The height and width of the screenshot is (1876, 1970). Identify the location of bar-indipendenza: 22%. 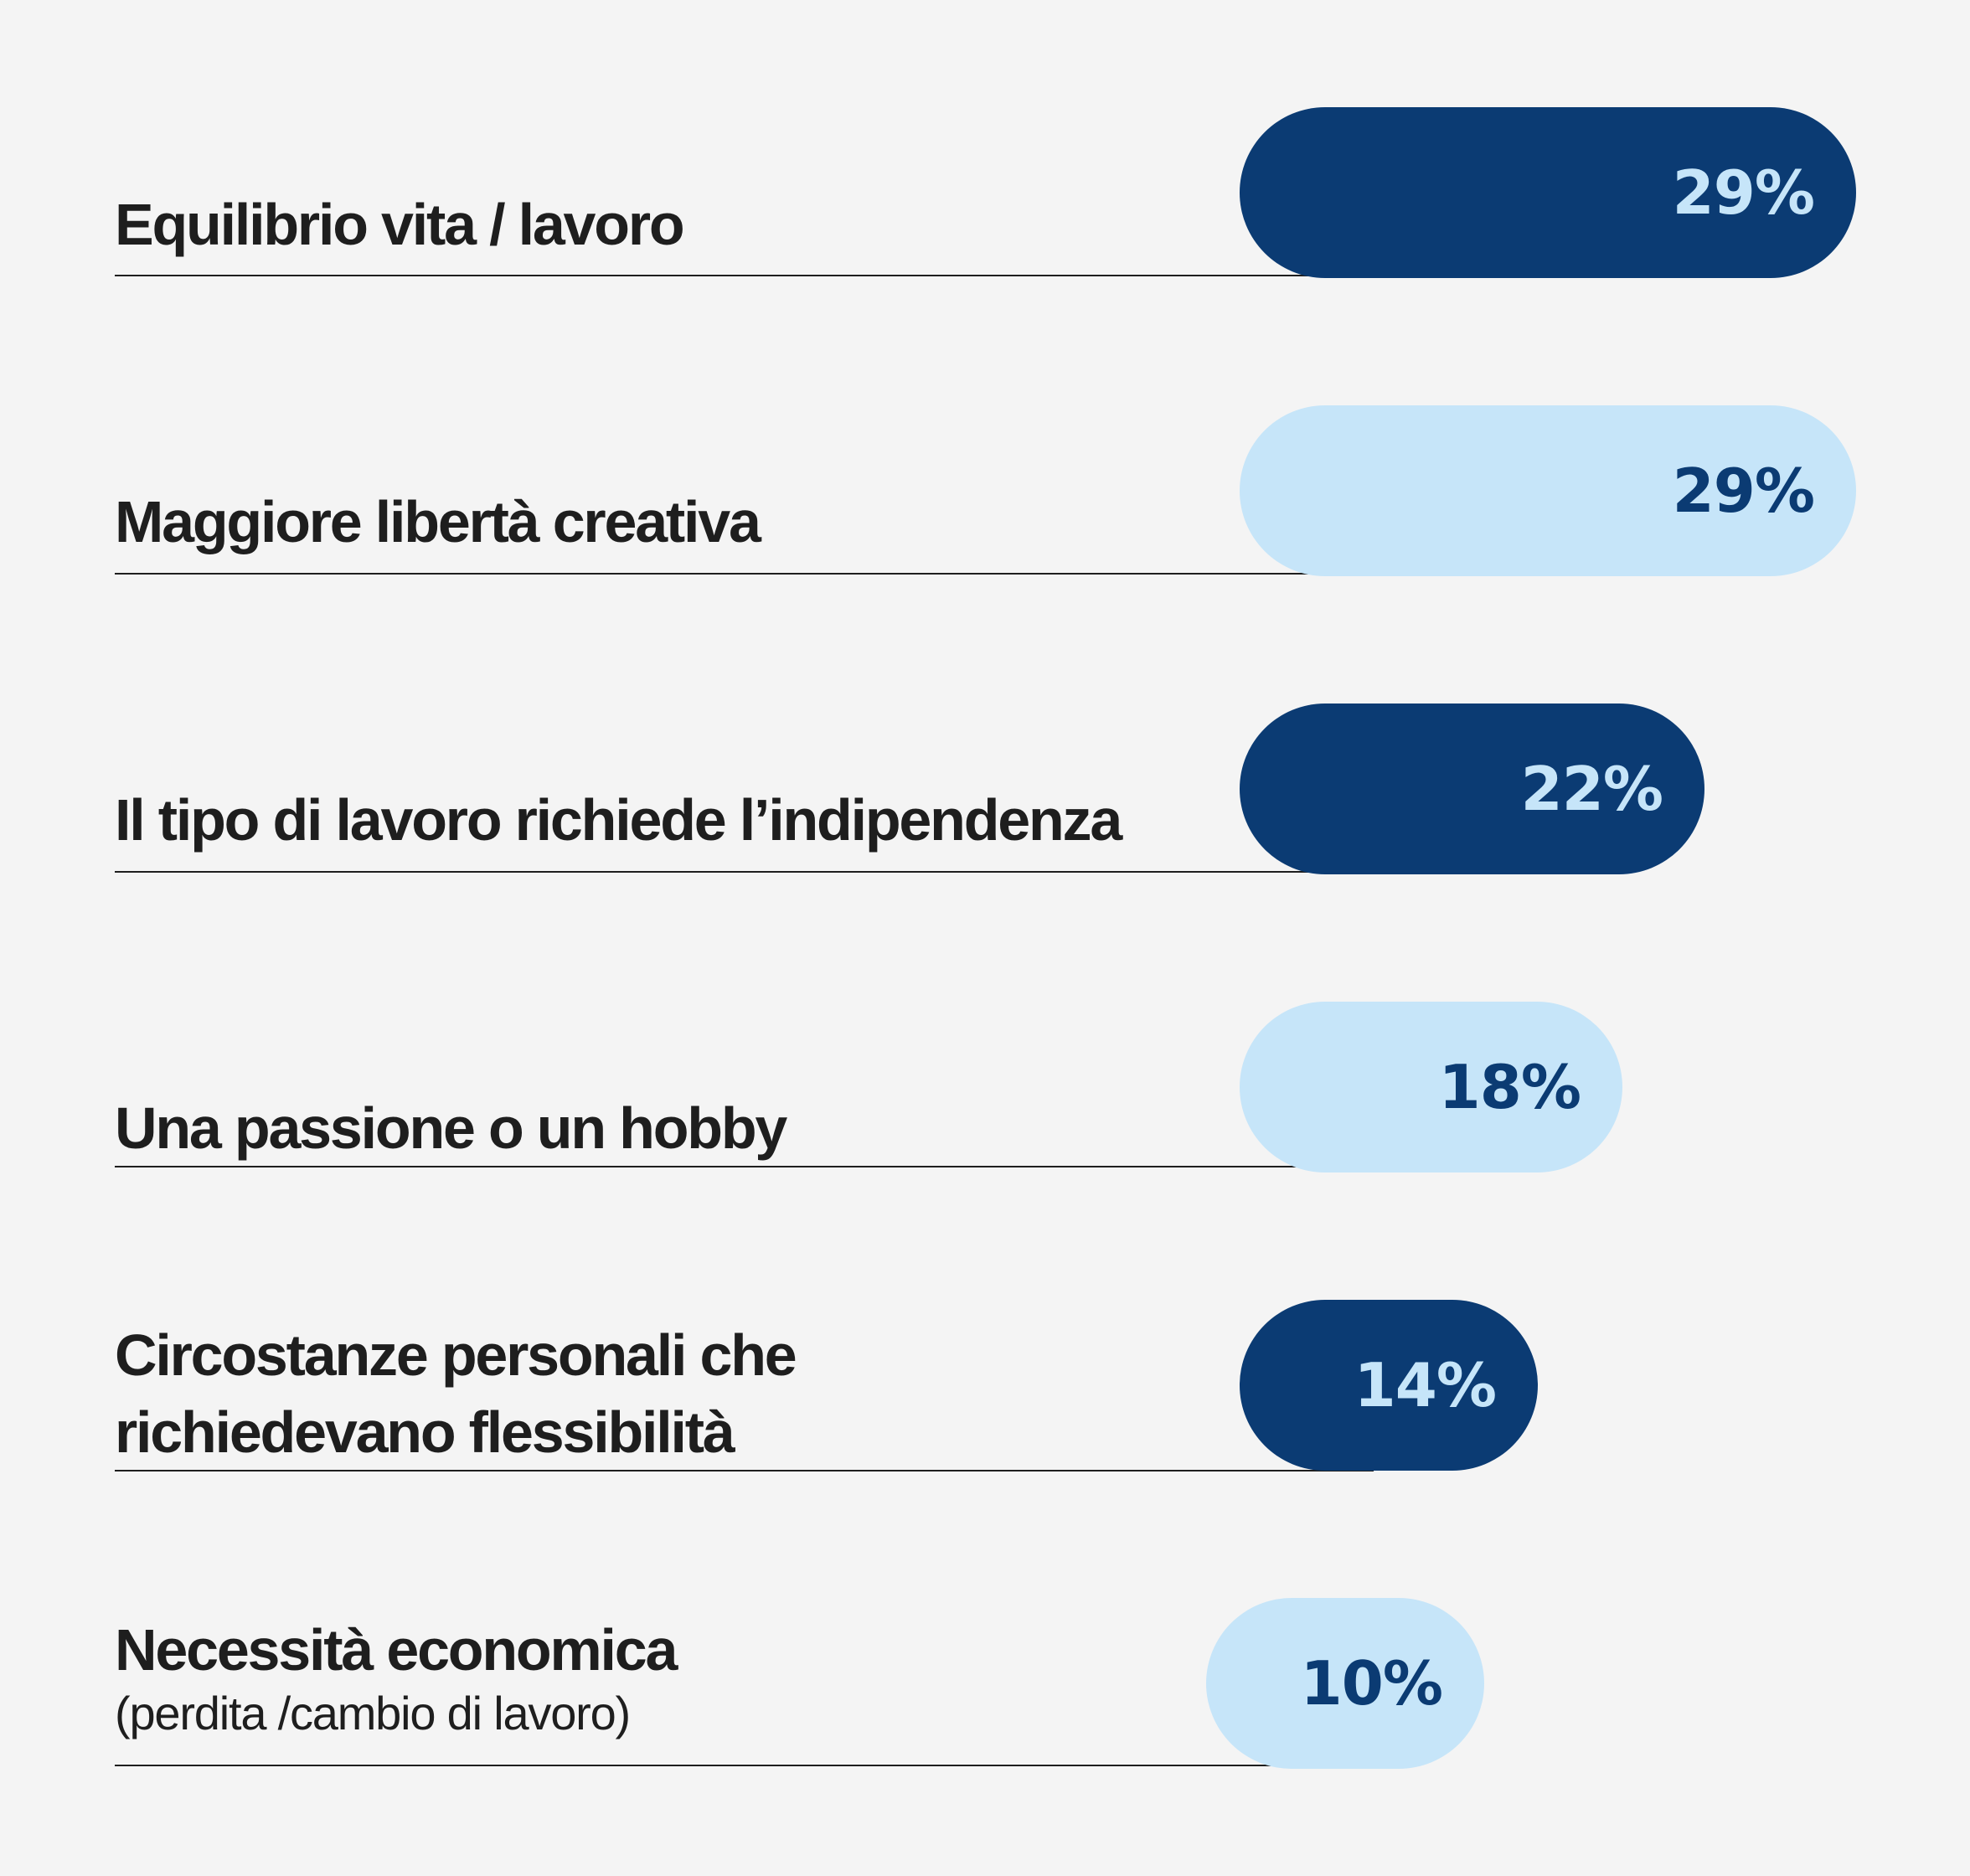
(1472, 789).